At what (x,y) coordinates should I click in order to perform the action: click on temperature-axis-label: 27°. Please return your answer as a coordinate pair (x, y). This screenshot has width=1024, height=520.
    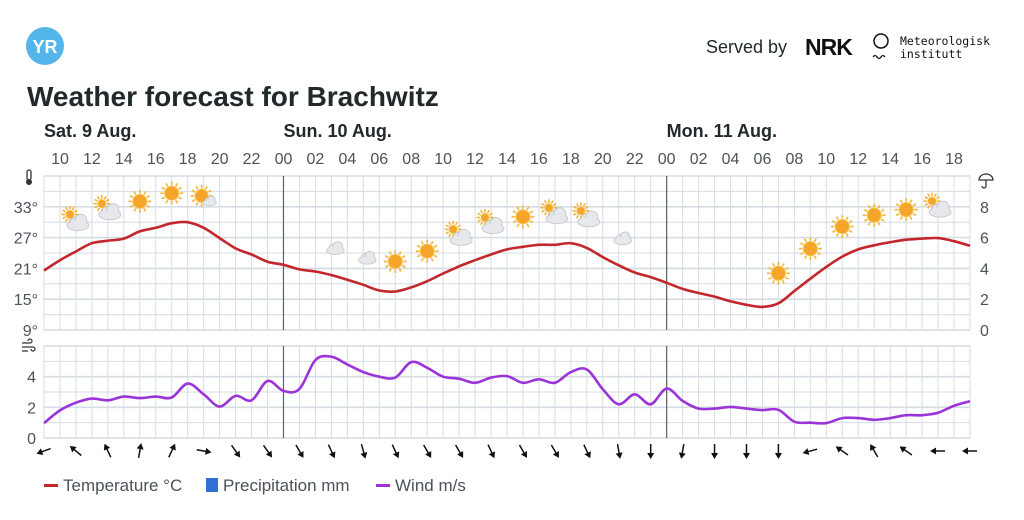
    Looking at the image, I should click on (26, 239).